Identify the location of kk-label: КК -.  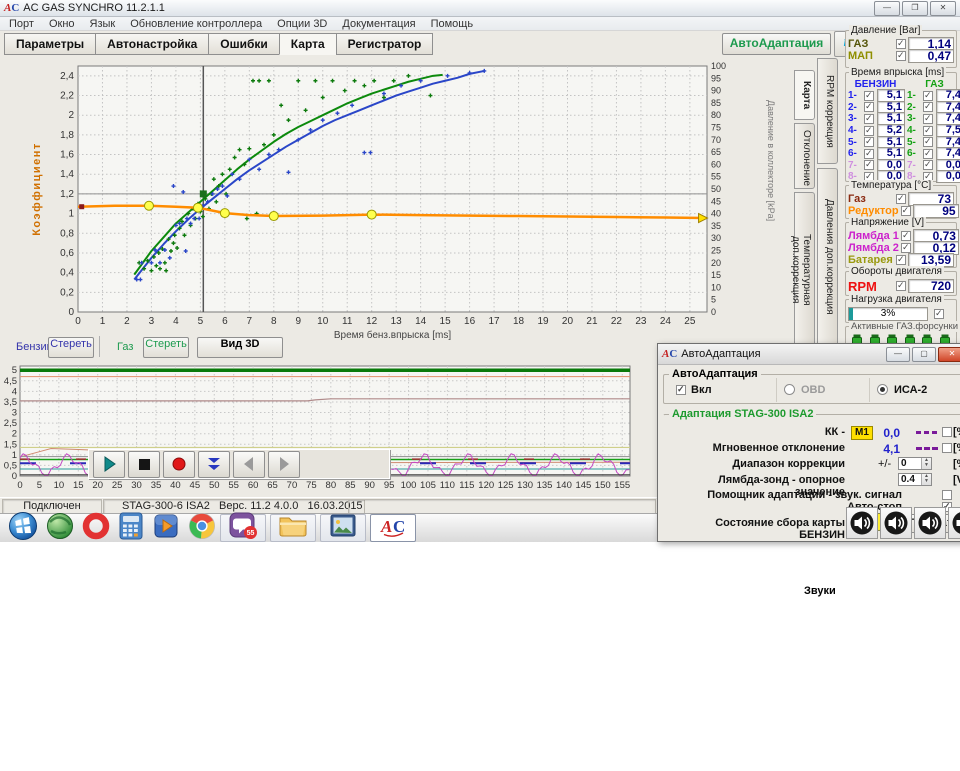
(834, 432).